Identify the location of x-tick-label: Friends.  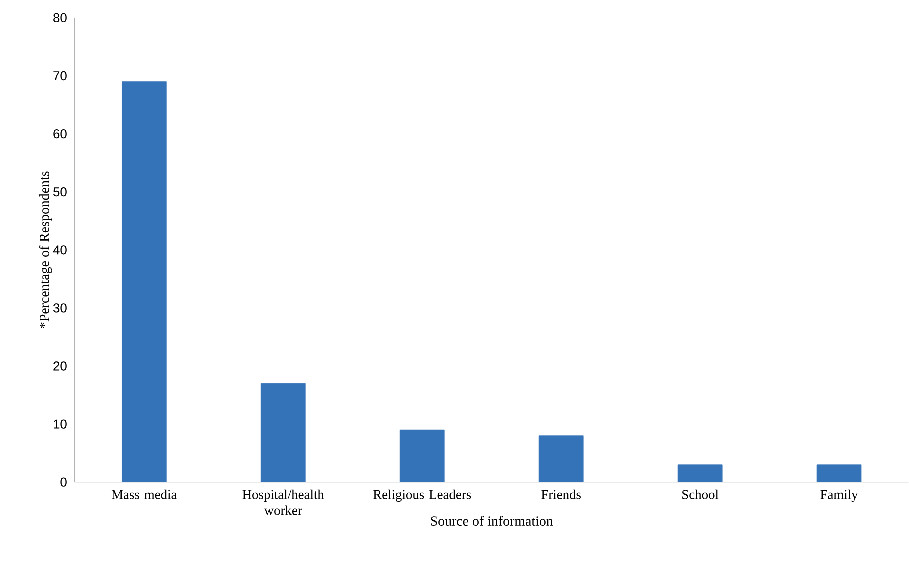
(562, 495).